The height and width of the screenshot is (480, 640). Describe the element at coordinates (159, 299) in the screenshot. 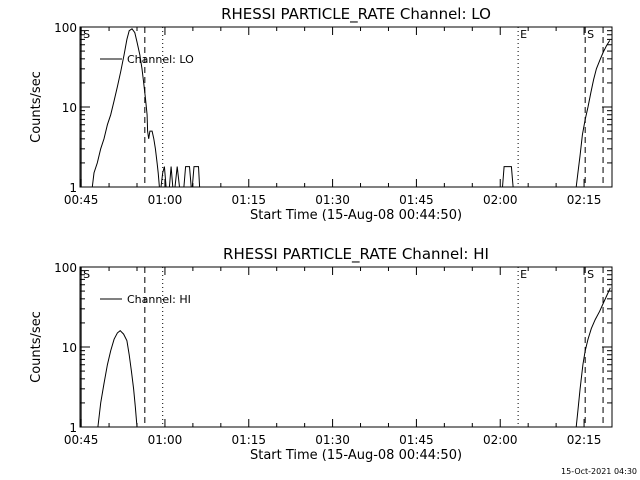

I see `legend-label: Channel: HI` at that location.